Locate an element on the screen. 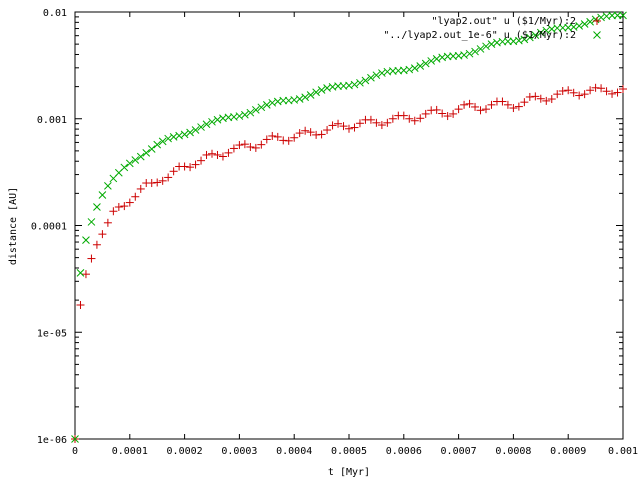  x-tick-label: 0.0009 is located at coordinates (568, 451).